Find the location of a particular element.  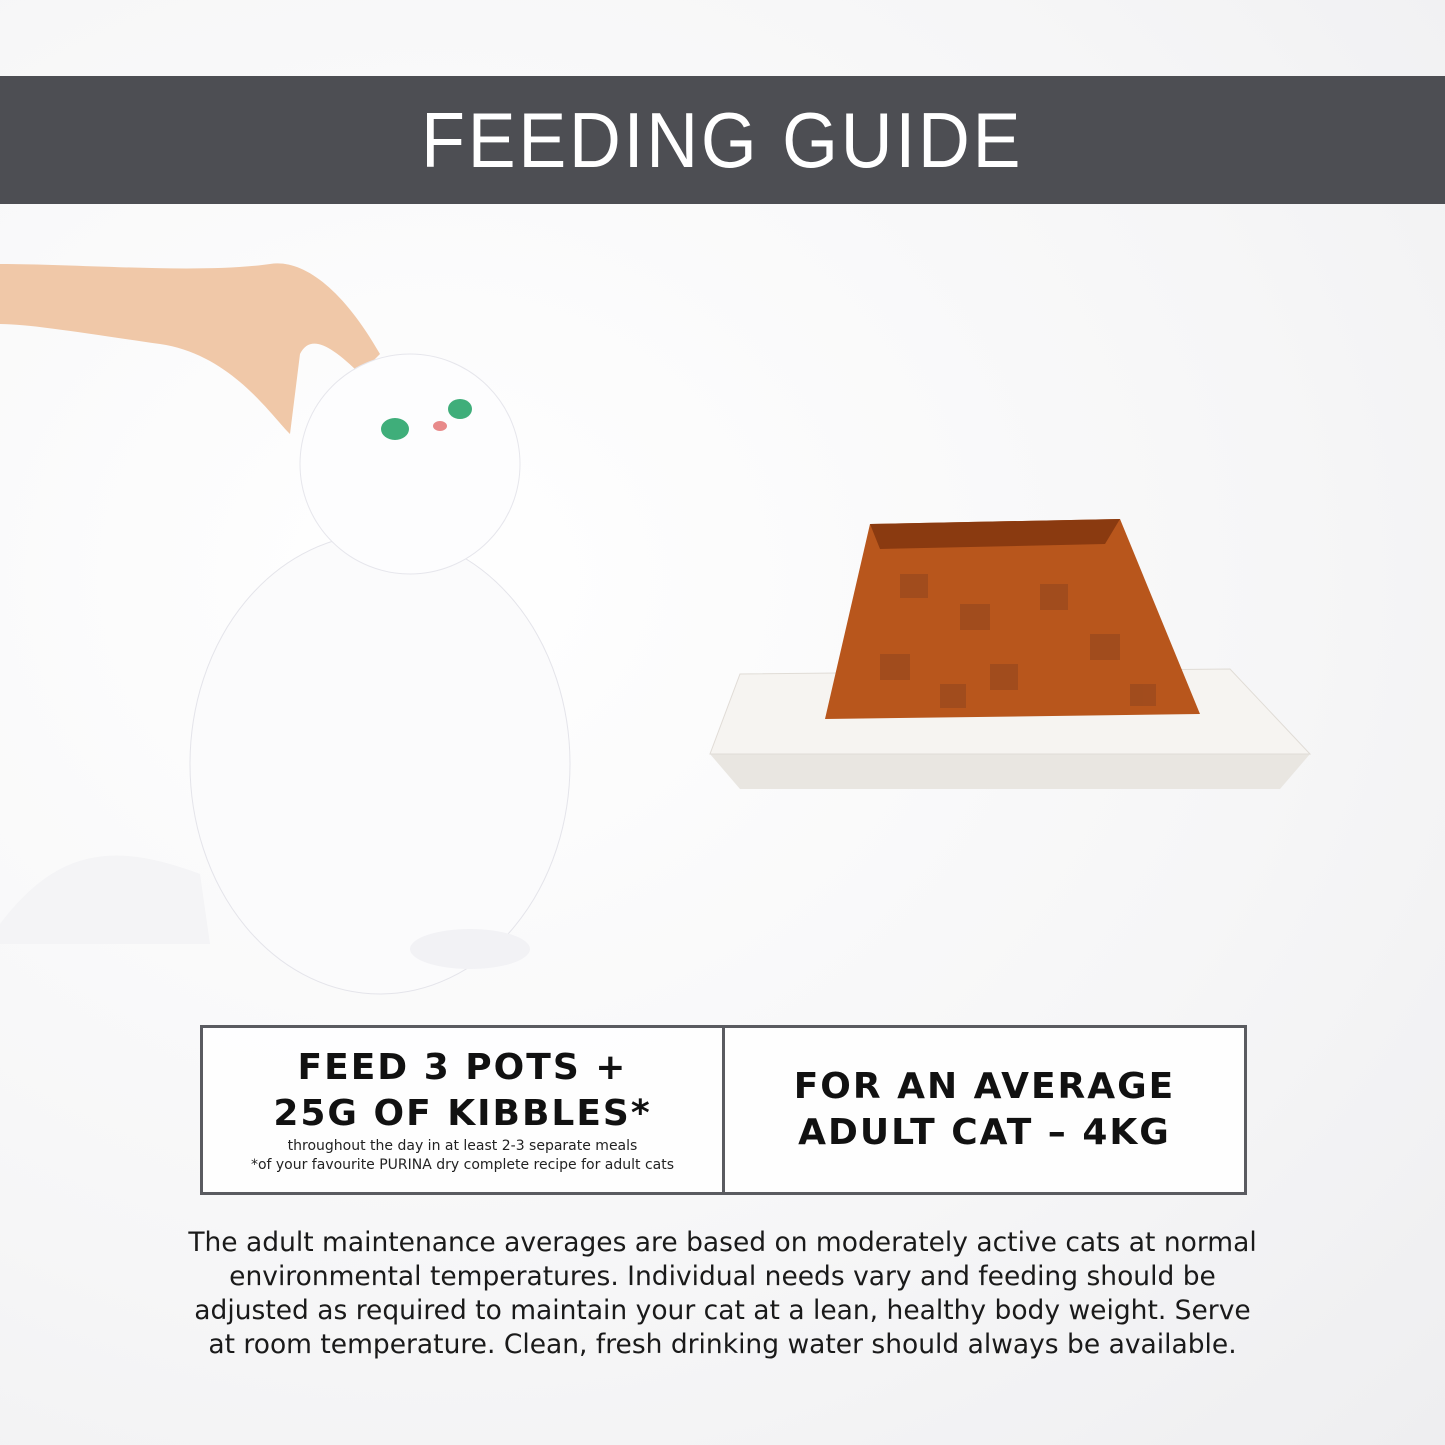

page-title: FEEDING GUIDE is located at coordinates (722, 139).